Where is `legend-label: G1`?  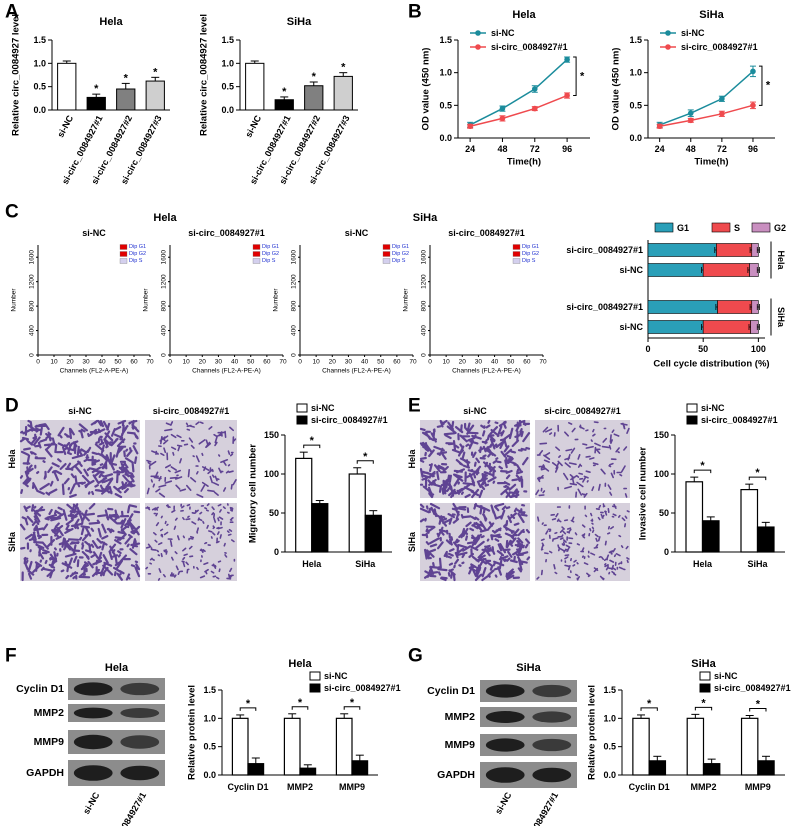
legend-label: G1 is located at coordinates (683, 228).